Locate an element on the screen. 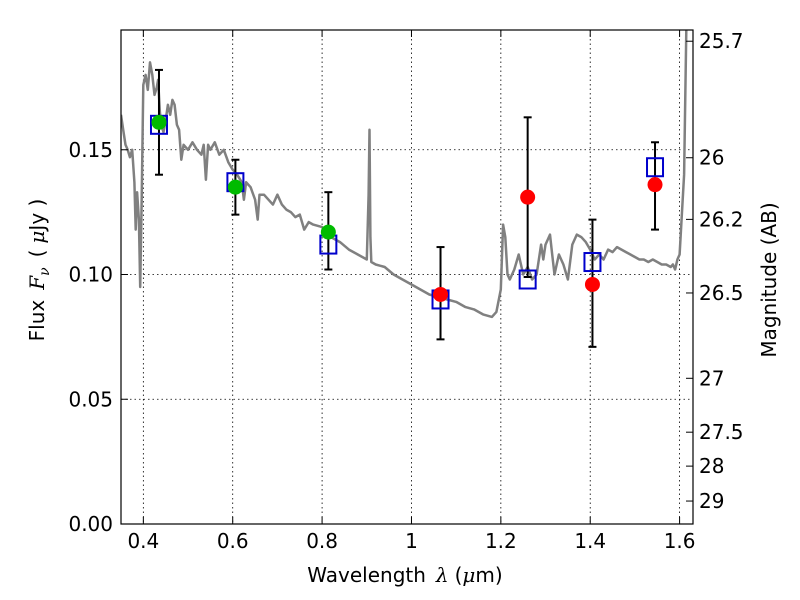  y-axis-label: Flux Fν ( μJy ) is located at coordinates (39, 270).